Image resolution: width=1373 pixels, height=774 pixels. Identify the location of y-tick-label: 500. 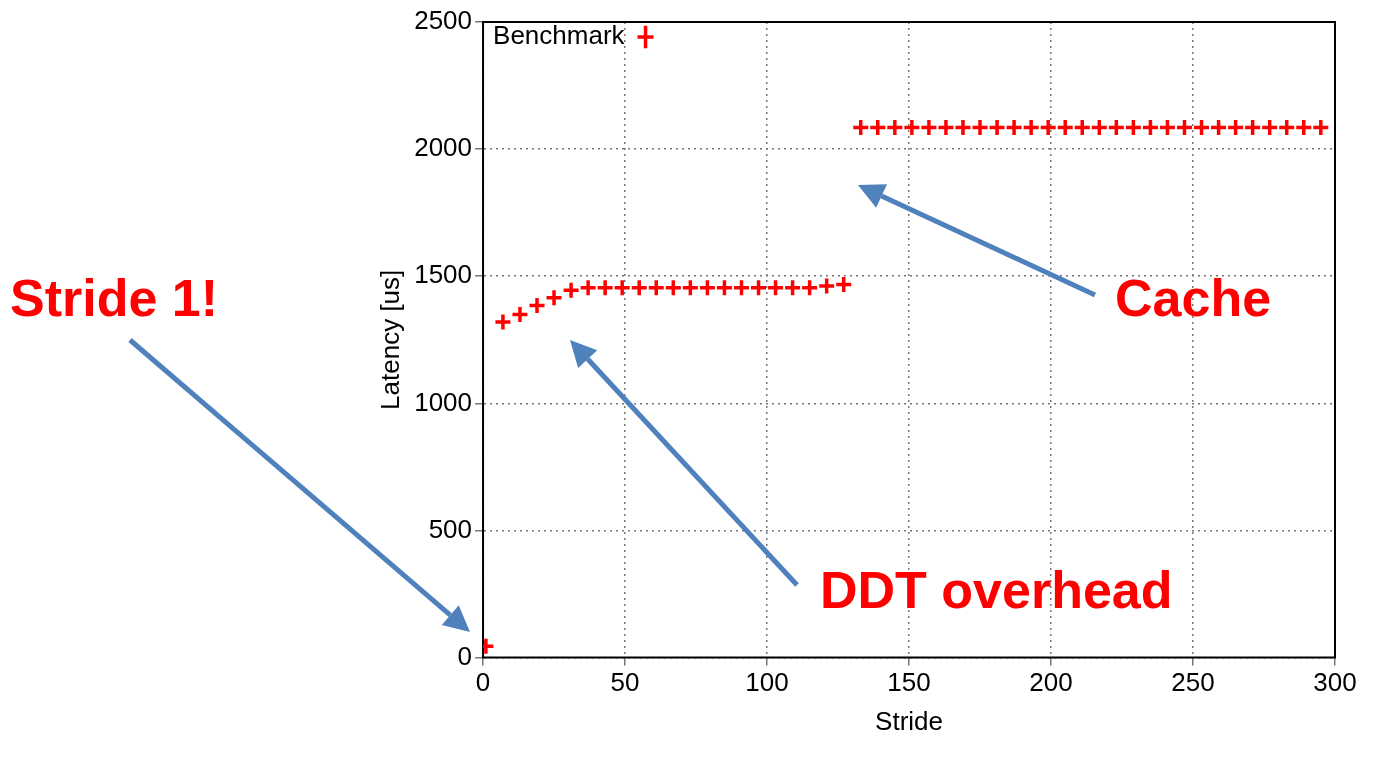
(450, 528).